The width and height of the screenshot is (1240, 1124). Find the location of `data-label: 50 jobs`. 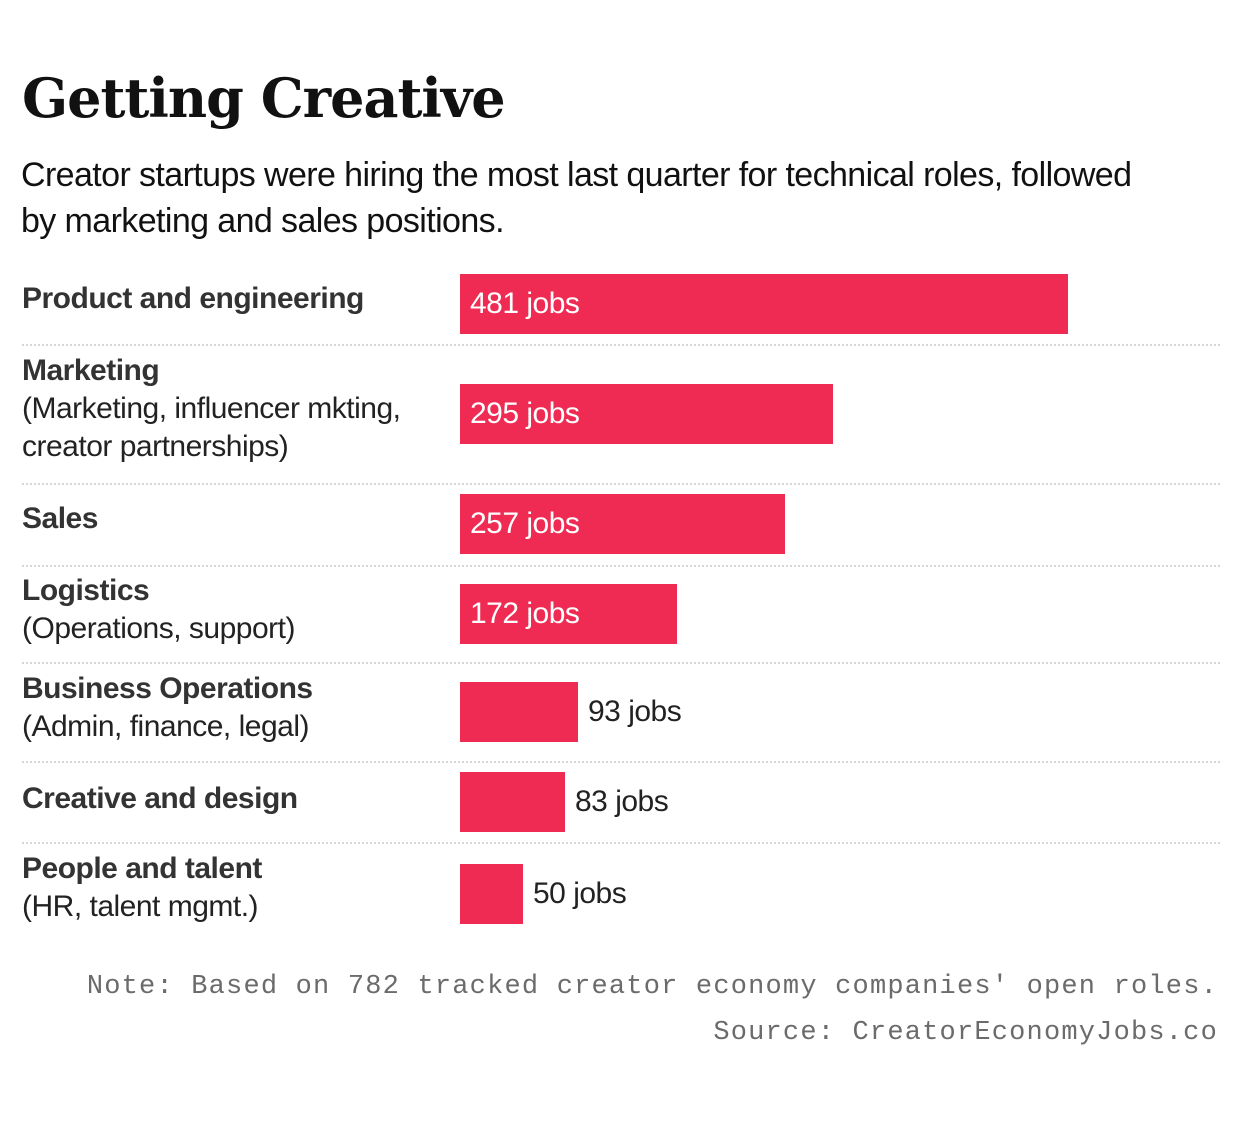

data-label: 50 jobs is located at coordinates (580, 893).